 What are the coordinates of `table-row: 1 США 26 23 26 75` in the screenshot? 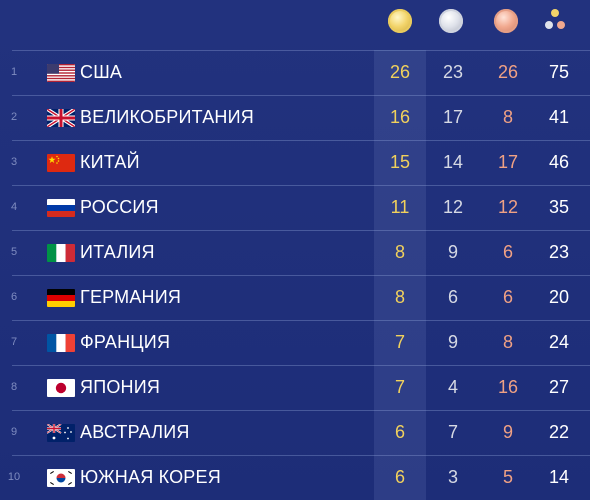 It's located at (295, 72).